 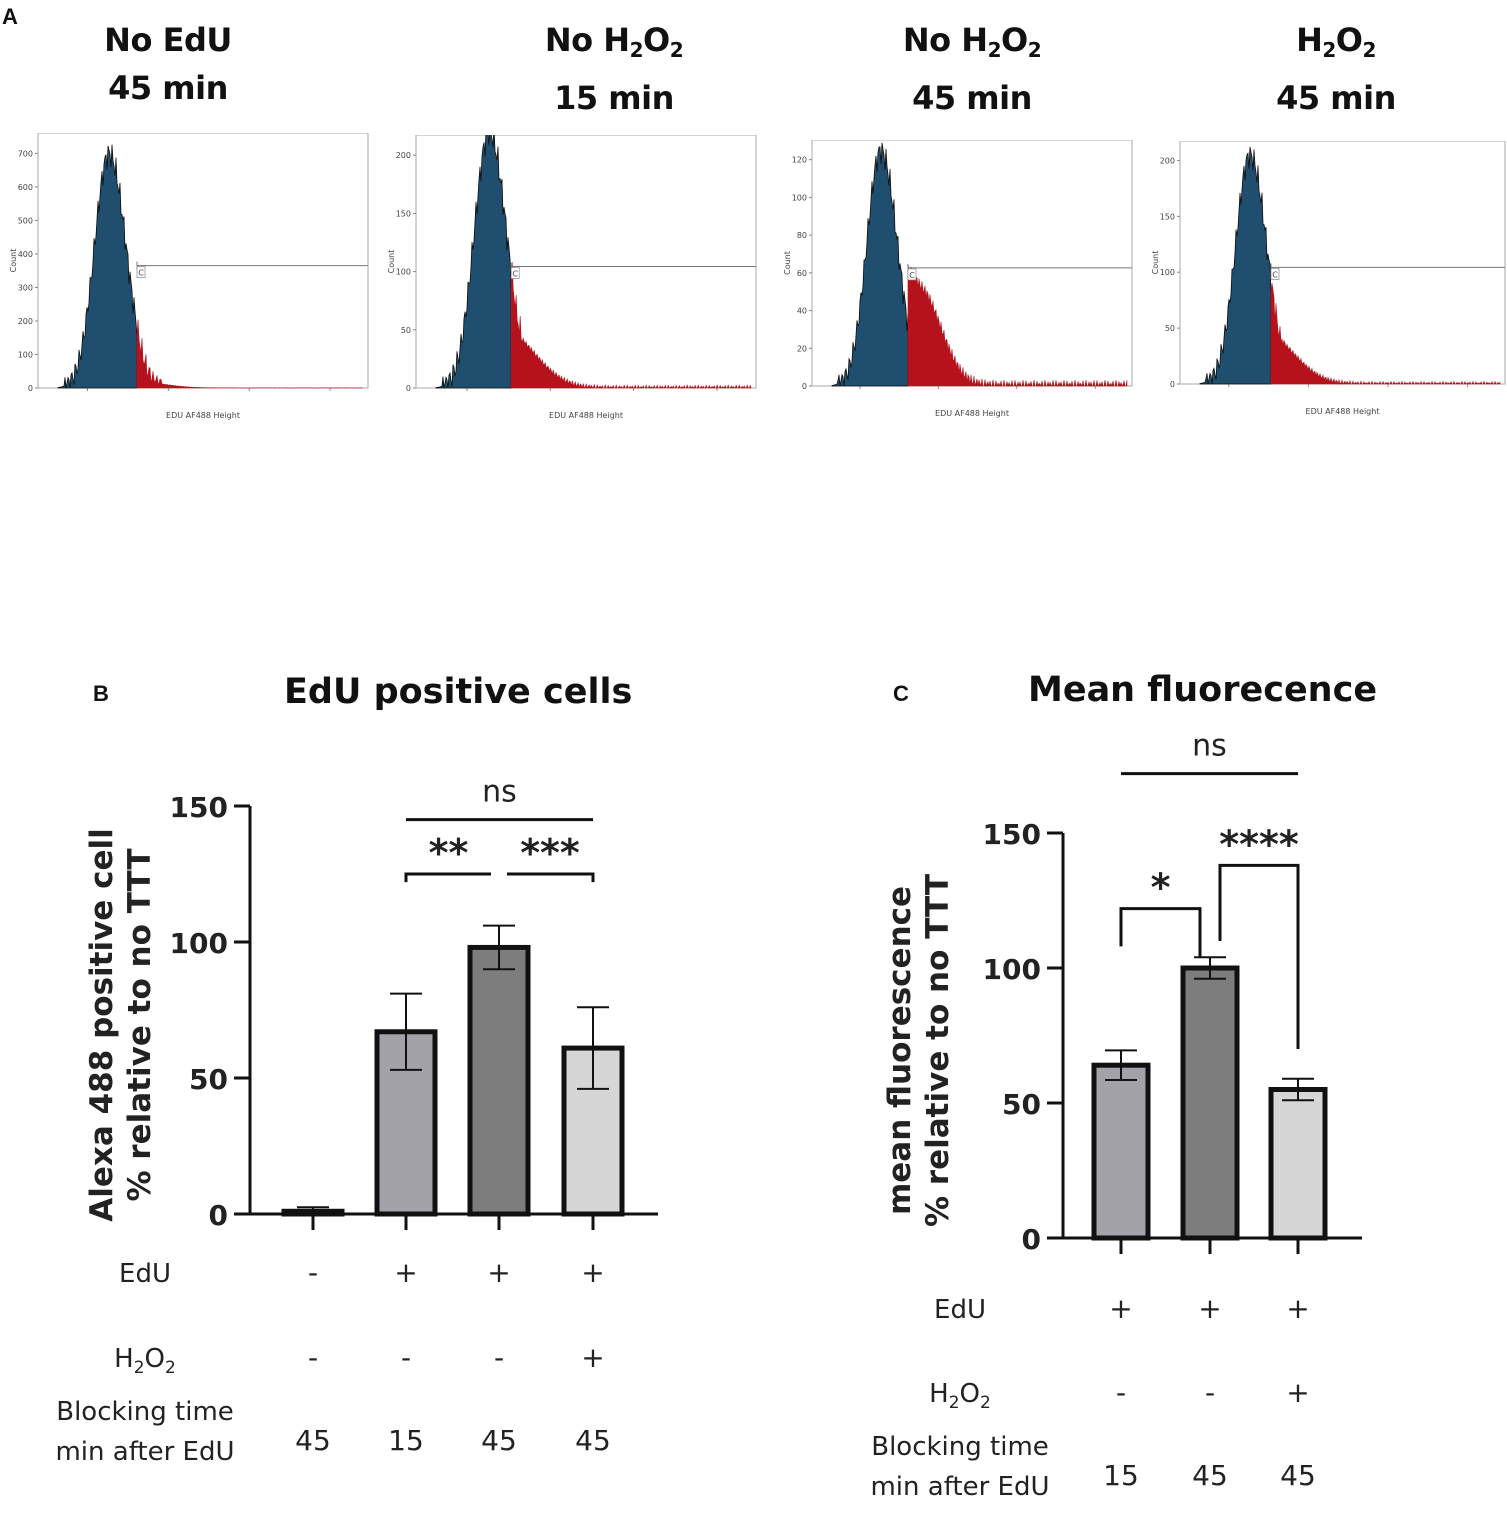 I want to click on formula-o: O, so click(x=155, y=1359).